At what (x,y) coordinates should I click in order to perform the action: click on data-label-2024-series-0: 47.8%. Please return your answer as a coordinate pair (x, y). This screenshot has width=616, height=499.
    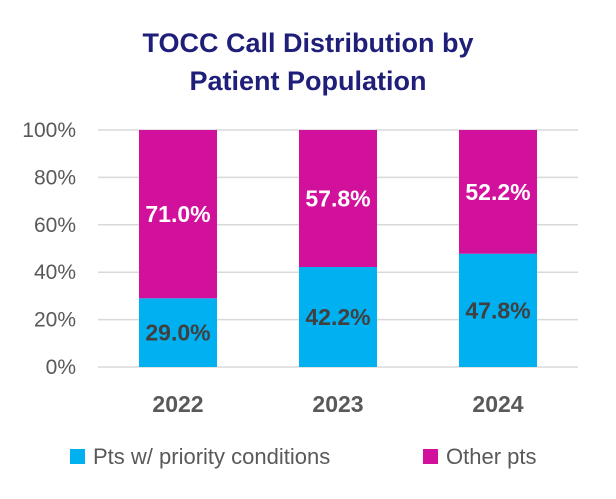
    Looking at the image, I should click on (497, 310).